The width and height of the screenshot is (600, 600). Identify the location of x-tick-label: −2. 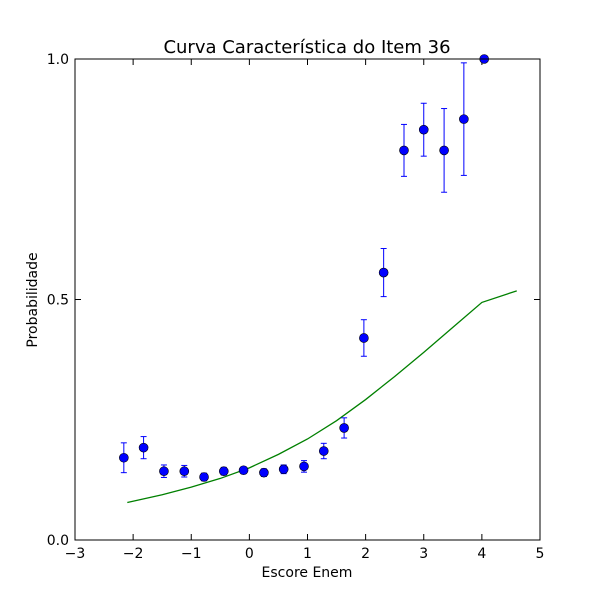
(133, 554).